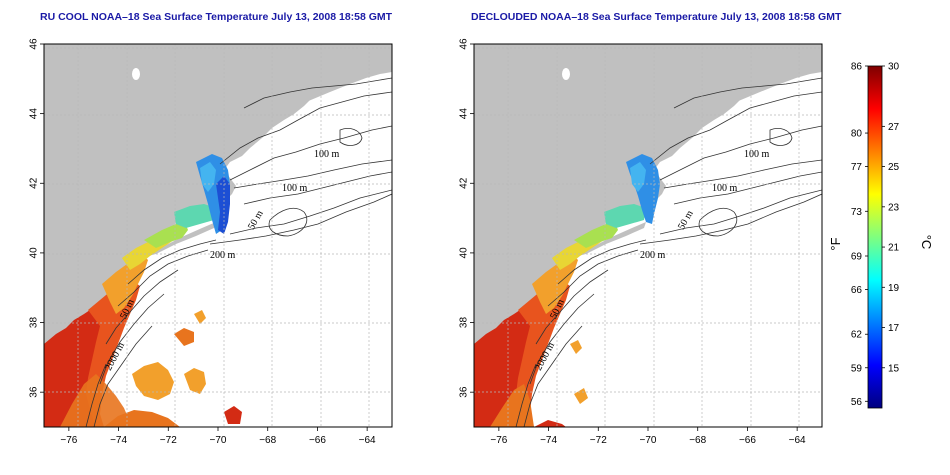  I want to click on celsius-scale: 30 27 25 23 21 19 17 15, so click(891, 218).